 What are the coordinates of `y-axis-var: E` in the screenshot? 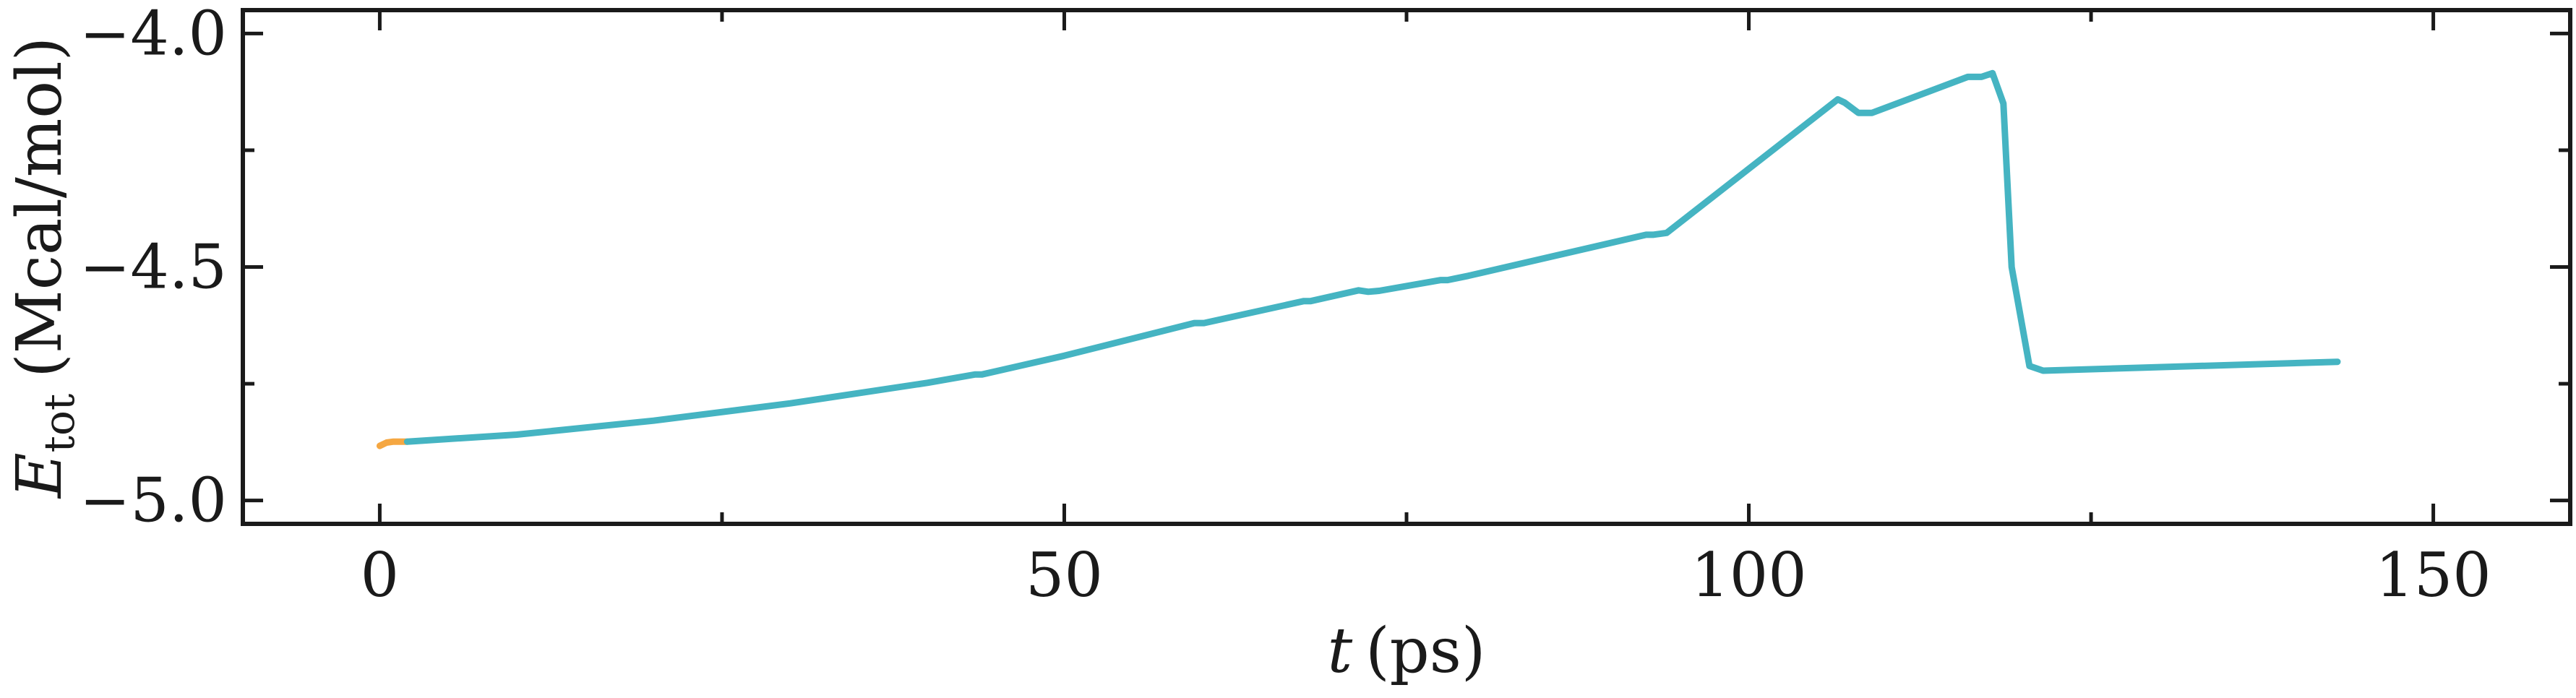 It's located at (40, 475).